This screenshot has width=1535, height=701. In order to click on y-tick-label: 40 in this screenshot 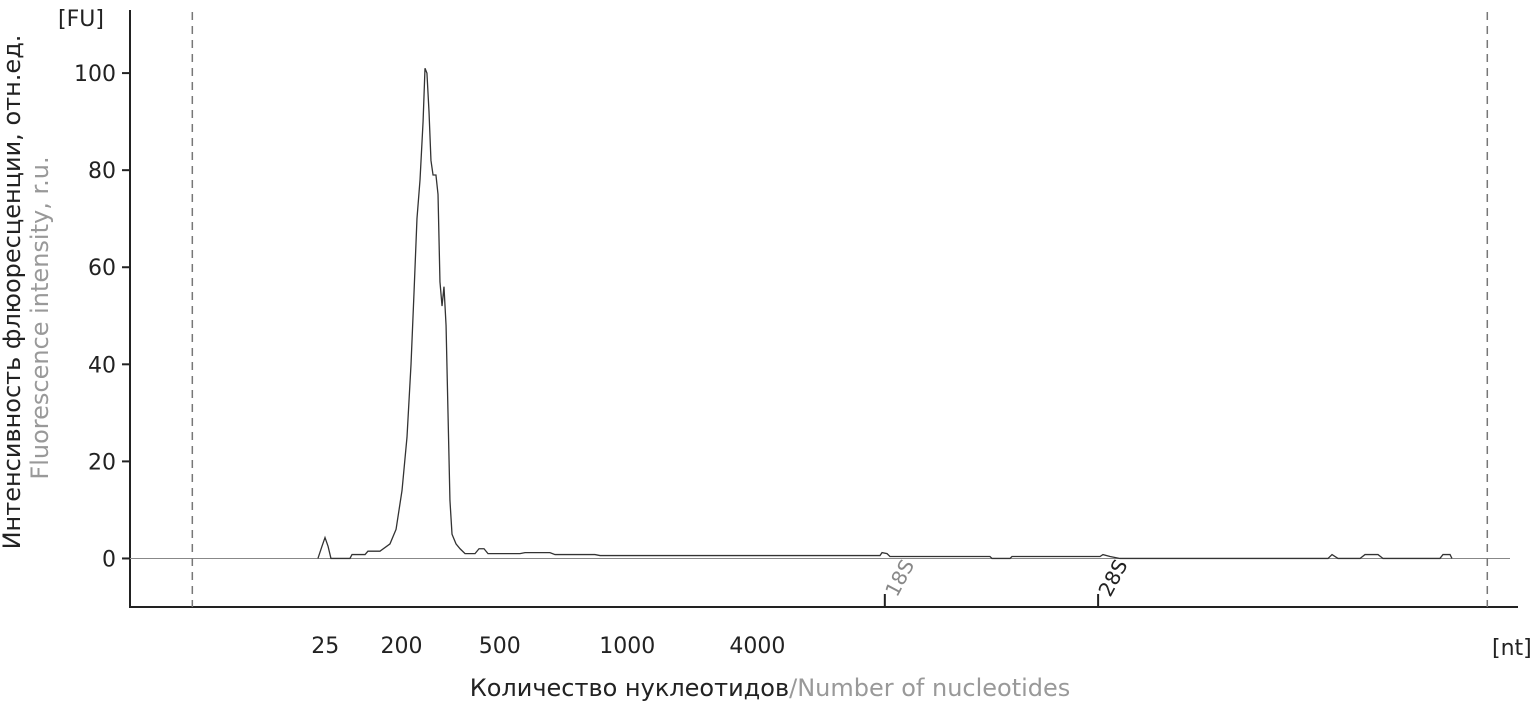, I will do `click(102, 365)`.